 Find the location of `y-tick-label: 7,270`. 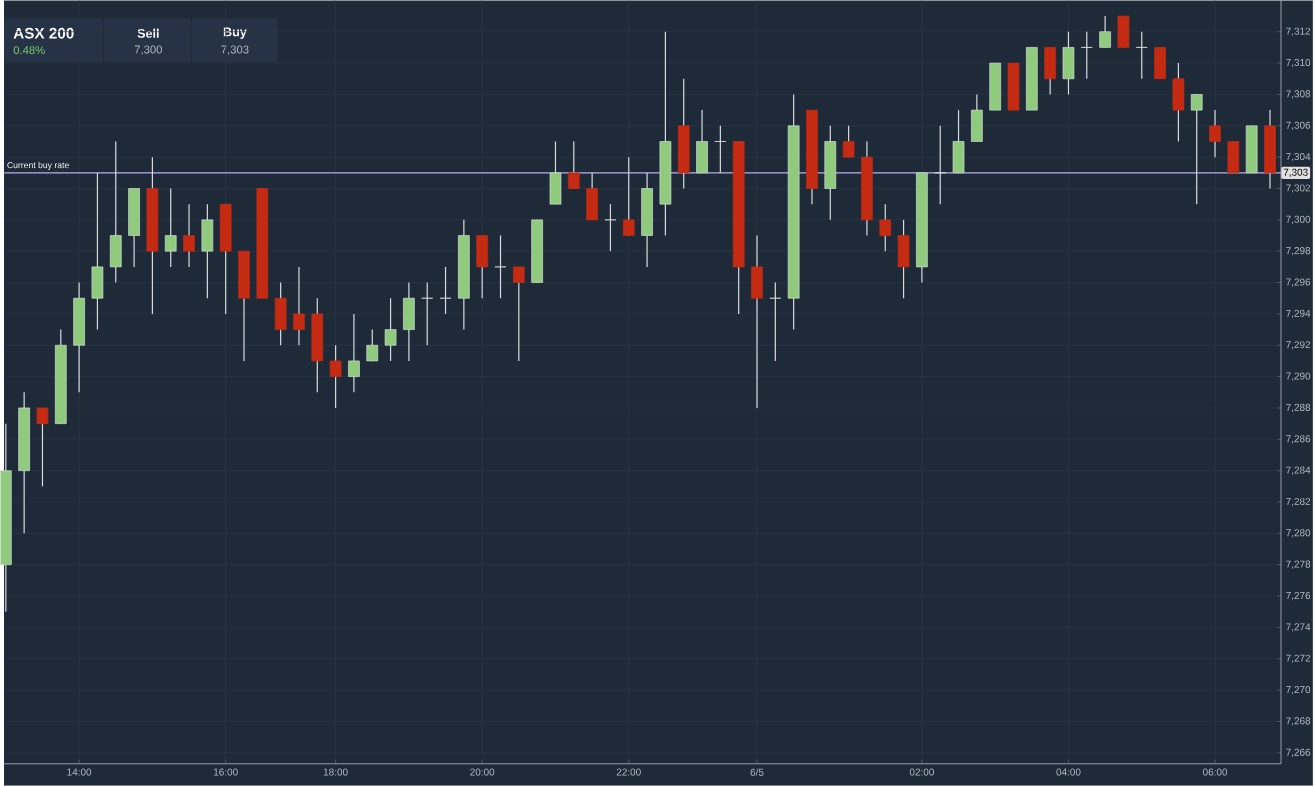

y-tick-label: 7,270 is located at coordinates (1298, 690).